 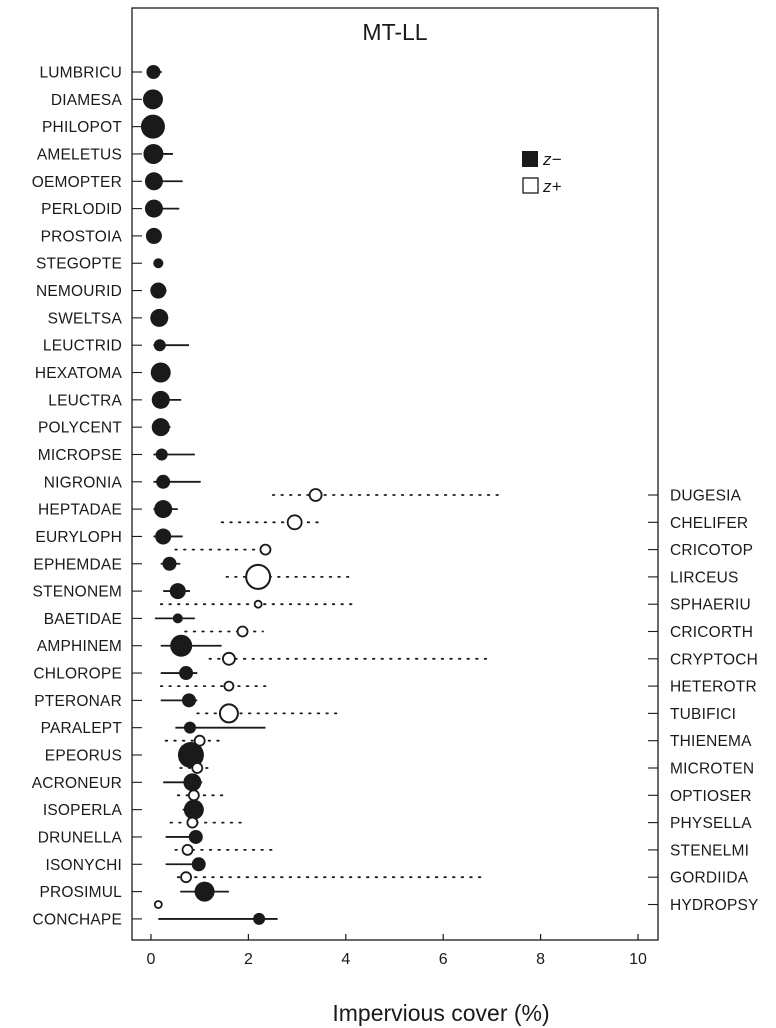 I want to click on taxon-label-left: LEUCTRA, so click(x=85, y=400).